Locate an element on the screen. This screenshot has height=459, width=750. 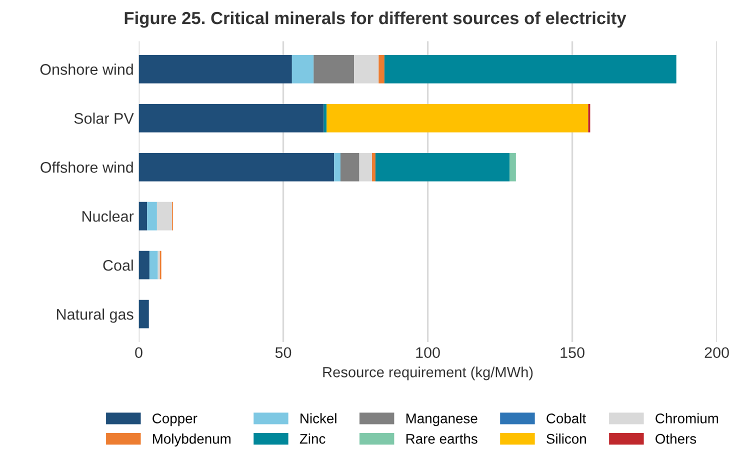
y-tick-label: Coal is located at coordinates (118, 265).